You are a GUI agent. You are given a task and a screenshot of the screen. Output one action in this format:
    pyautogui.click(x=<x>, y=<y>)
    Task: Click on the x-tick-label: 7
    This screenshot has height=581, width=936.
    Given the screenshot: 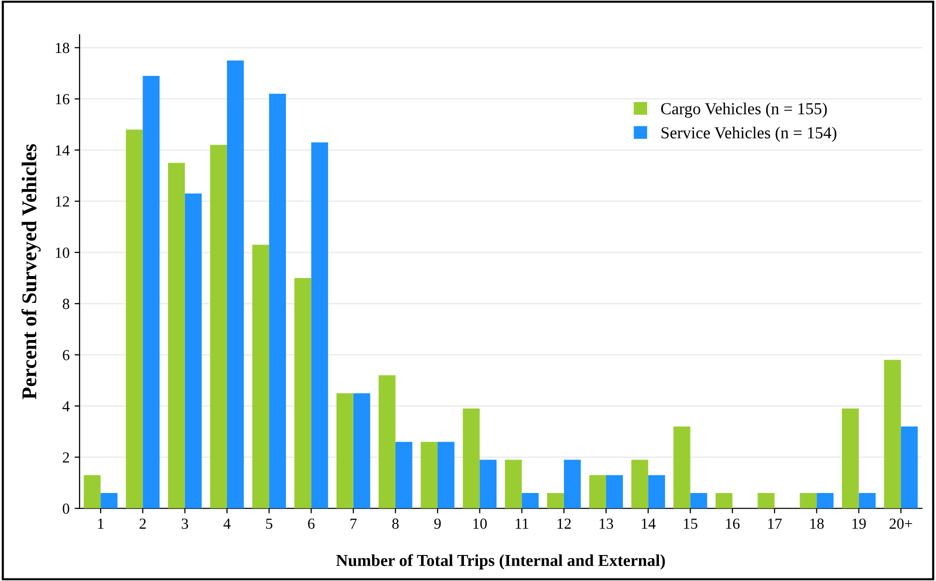 What is the action you would take?
    pyautogui.click(x=353, y=523)
    